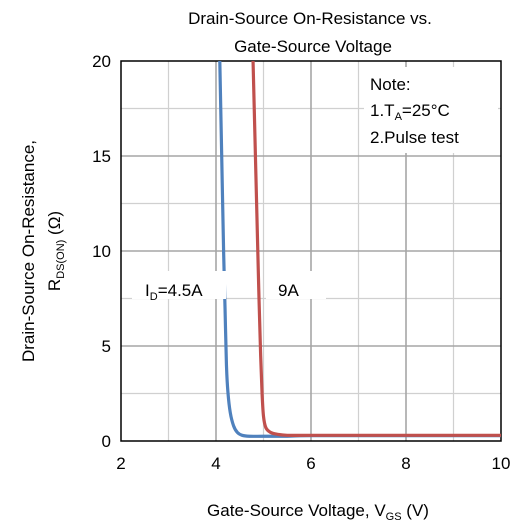 The height and width of the screenshot is (525, 521). Describe the element at coordinates (310, 463) in the screenshot. I see `x-tick-label: 6` at that location.